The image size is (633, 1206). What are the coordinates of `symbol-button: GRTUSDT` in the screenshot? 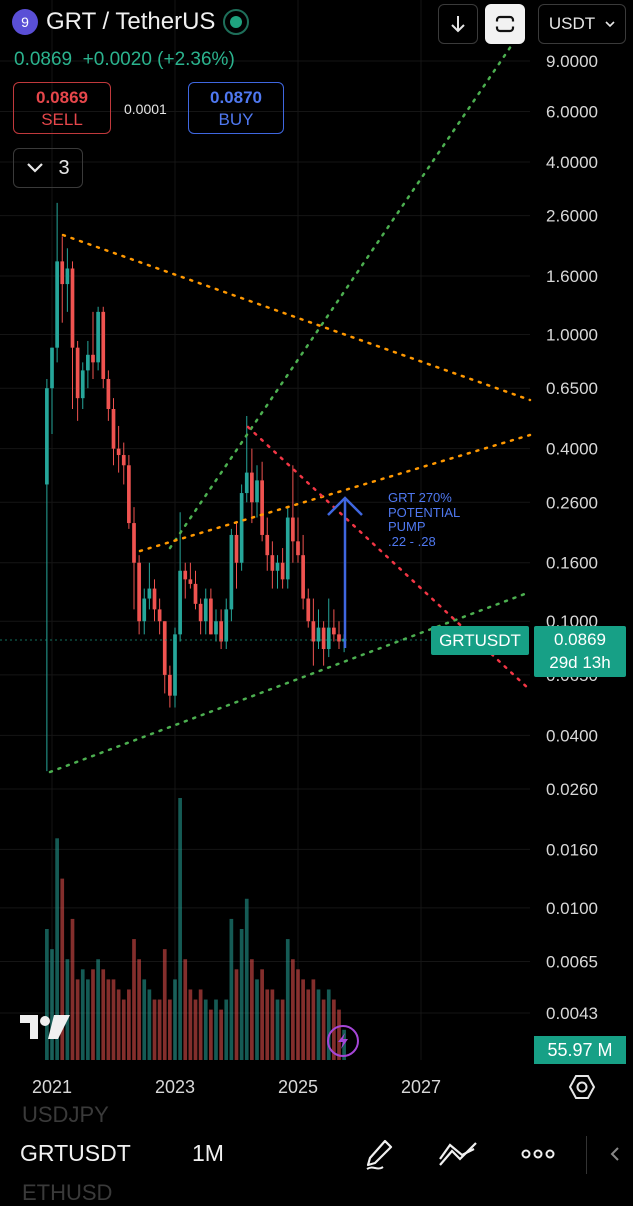 It's located at (75, 1153).